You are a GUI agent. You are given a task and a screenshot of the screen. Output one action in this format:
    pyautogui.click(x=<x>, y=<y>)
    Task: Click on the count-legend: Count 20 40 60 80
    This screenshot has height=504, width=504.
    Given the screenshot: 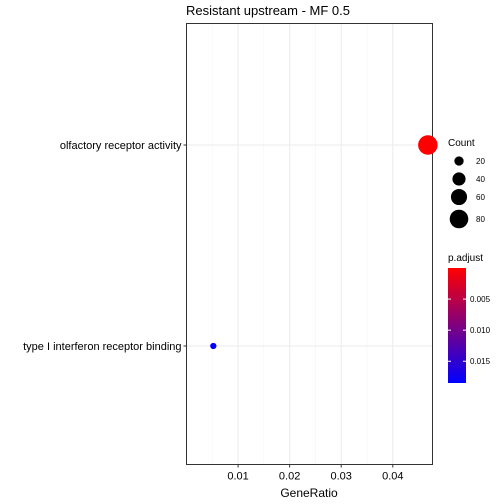 What is the action you would take?
    pyautogui.click(x=466, y=183)
    